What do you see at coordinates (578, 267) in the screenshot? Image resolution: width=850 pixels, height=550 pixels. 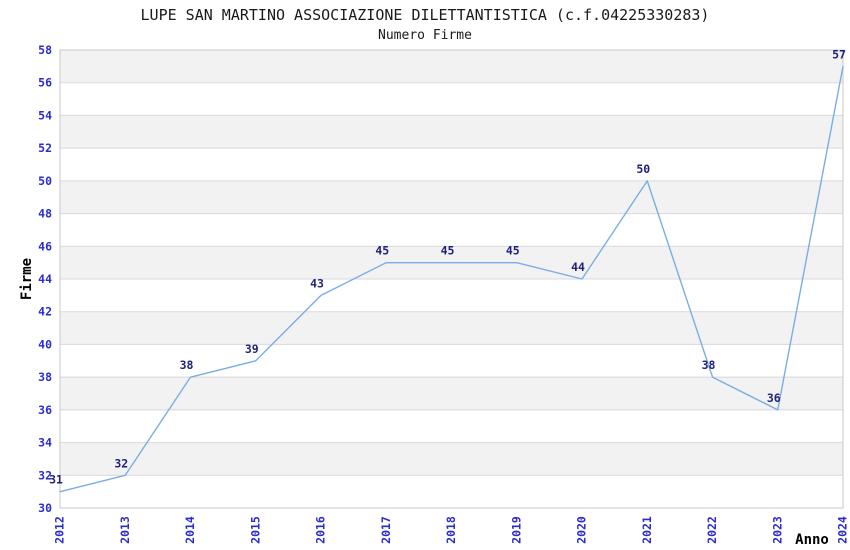 I see `data-point-label: 44` at bounding box center [578, 267].